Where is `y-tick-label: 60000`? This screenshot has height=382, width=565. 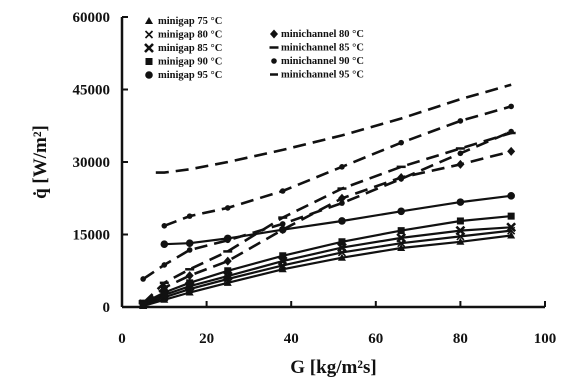
y-tick-label: 60000 is located at coordinates (92, 18).